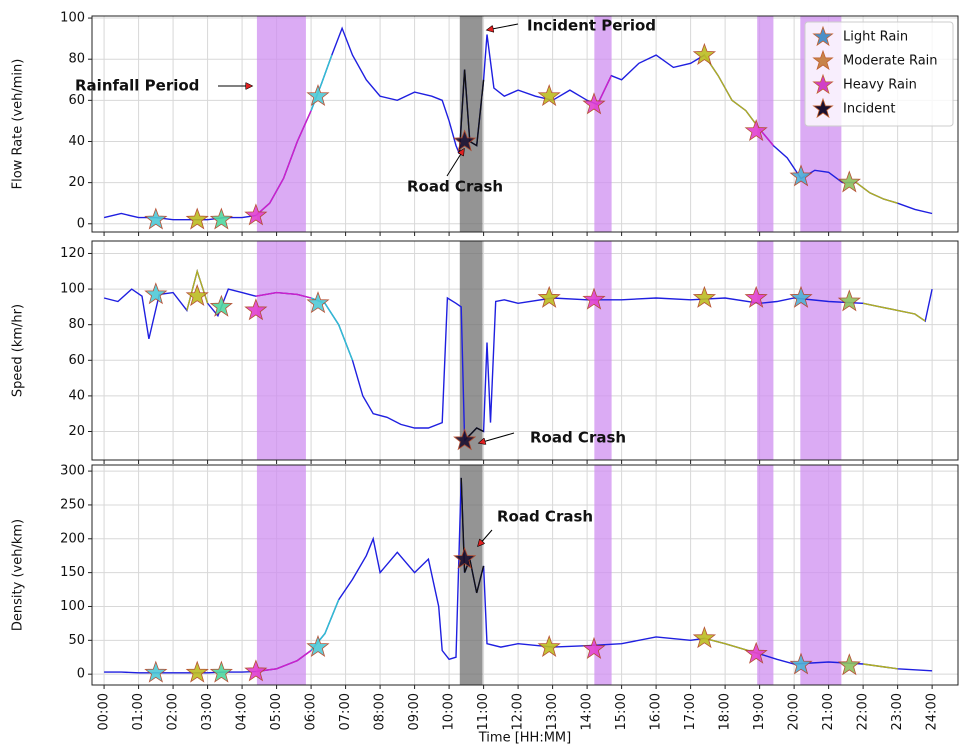 The height and width of the screenshot is (747, 963). What do you see at coordinates (18, 350) in the screenshot?
I see `y-axis-label: Speed (km/hr)` at bounding box center [18, 350].